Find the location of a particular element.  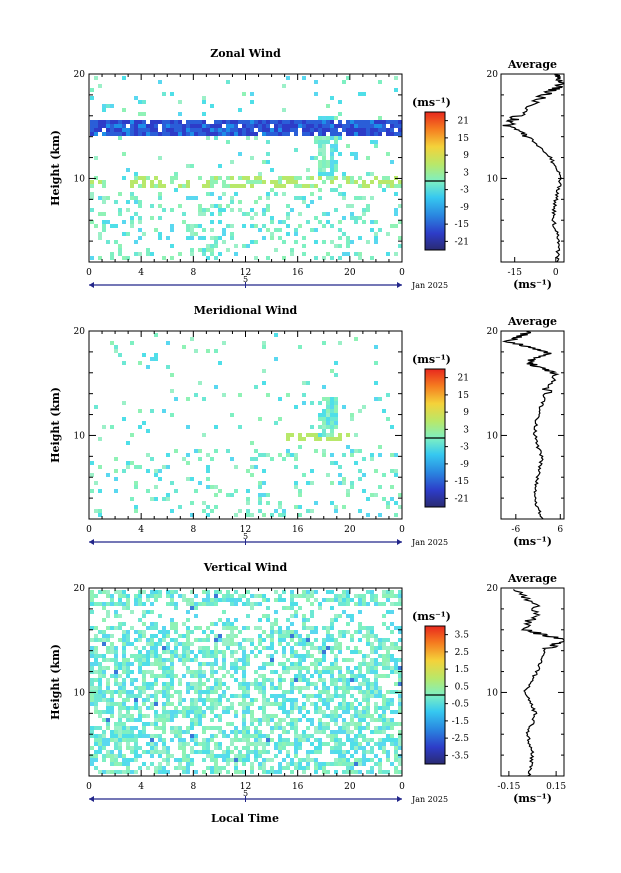

colorbar-tick-label: -9 is located at coordinates (464, 208).